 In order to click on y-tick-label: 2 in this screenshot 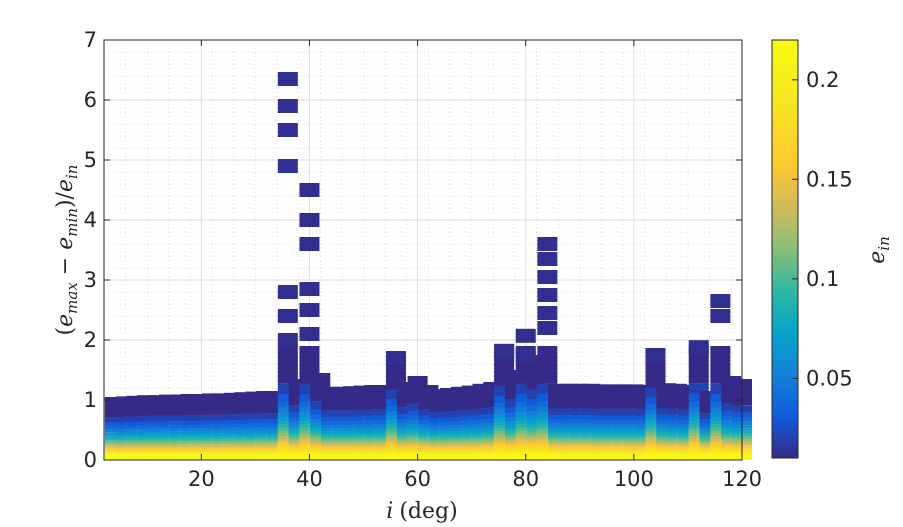, I will do `click(90, 340)`.